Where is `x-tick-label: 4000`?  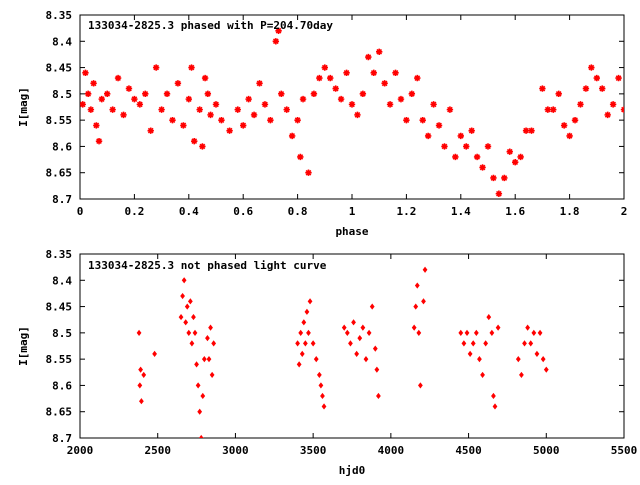 x-tick-label: 4000 is located at coordinates (391, 450).